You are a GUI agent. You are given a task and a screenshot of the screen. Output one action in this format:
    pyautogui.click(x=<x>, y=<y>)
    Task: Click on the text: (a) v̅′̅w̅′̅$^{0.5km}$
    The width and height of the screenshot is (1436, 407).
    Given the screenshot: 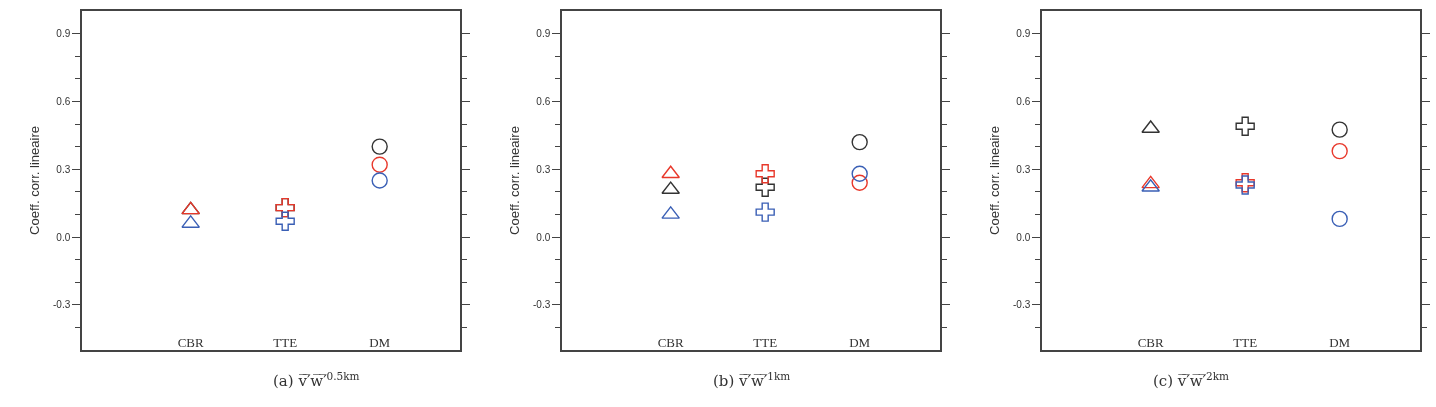 What is the action you would take?
    pyautogui.click(x=316, y=380)
    